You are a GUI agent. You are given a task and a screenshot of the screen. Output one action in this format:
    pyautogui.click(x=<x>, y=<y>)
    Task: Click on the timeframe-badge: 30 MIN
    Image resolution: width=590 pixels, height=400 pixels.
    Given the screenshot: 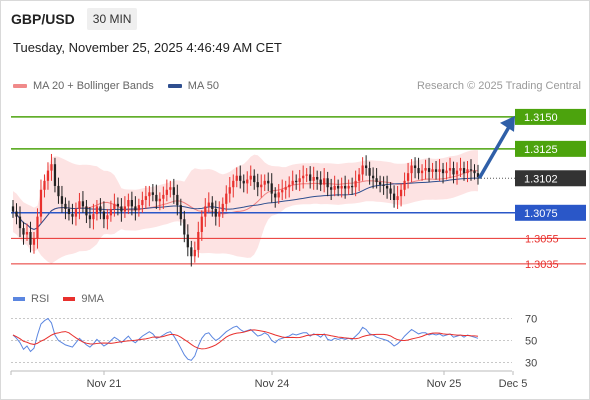 What is the action you would take?
    pyautogui.click(x=112, y=19)
    